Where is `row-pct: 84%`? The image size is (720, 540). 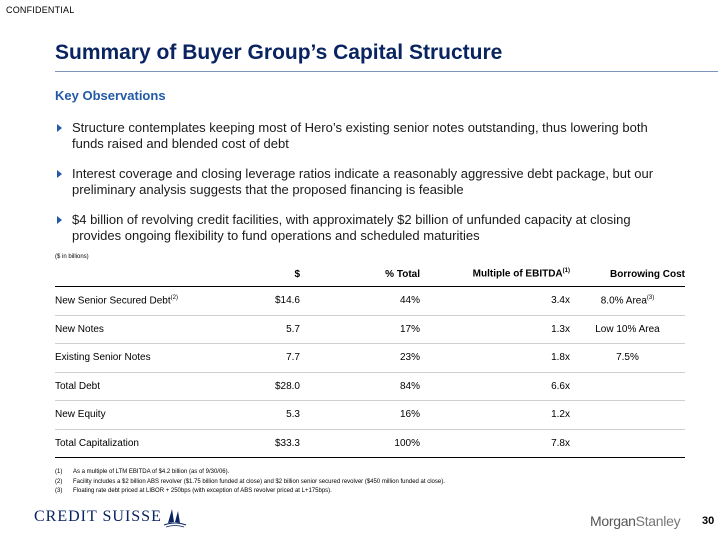
row-pct: 84% is located at coordinates (360, 386).